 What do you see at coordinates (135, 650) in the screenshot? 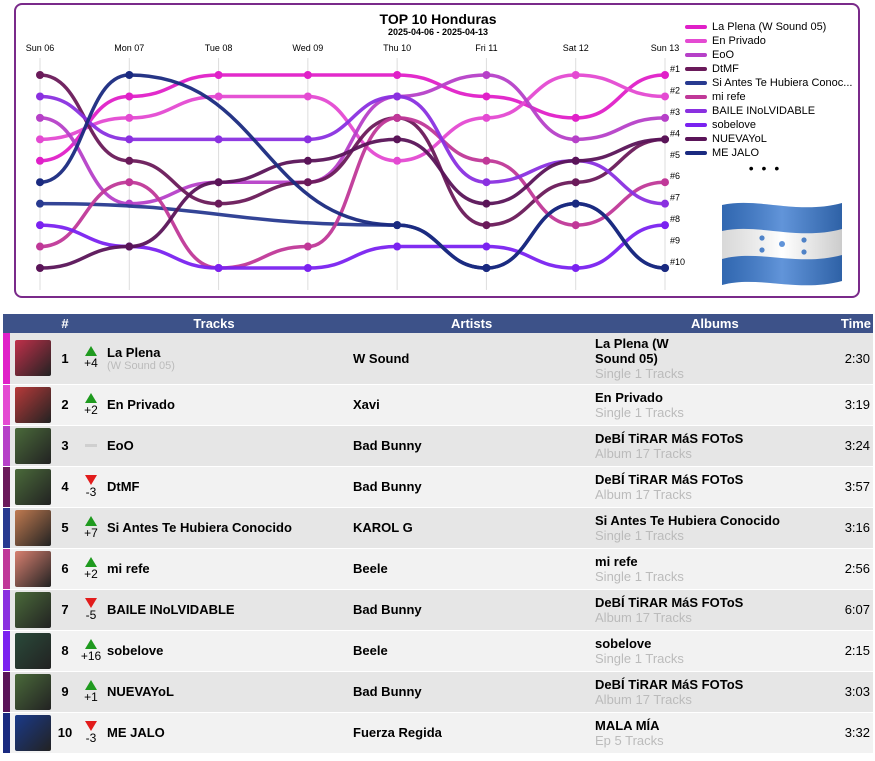
I see `track-title: sobelove` at bounding box center [135, 650].